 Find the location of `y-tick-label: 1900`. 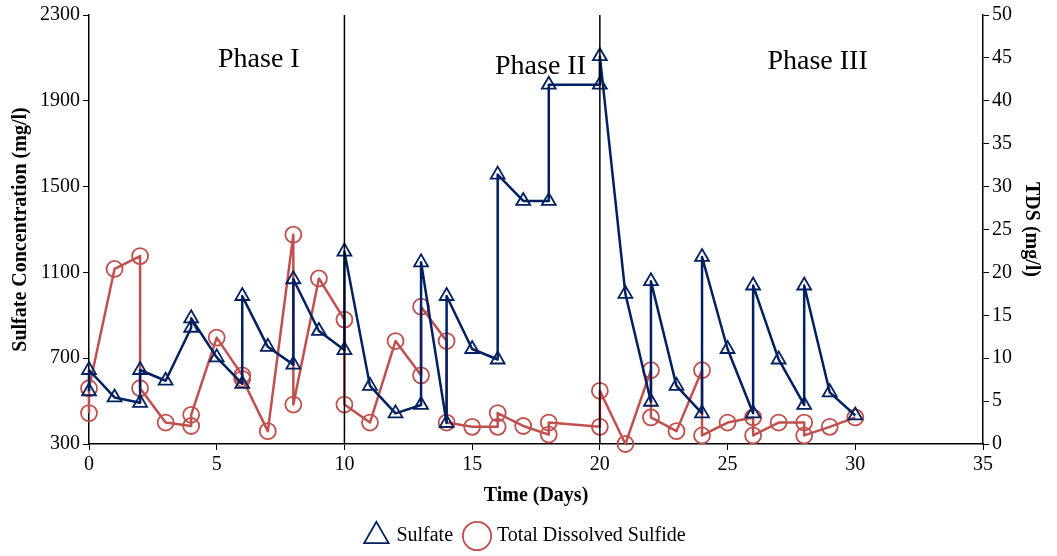

y-tick-label: 1900 is located at coordinates (60, 99).